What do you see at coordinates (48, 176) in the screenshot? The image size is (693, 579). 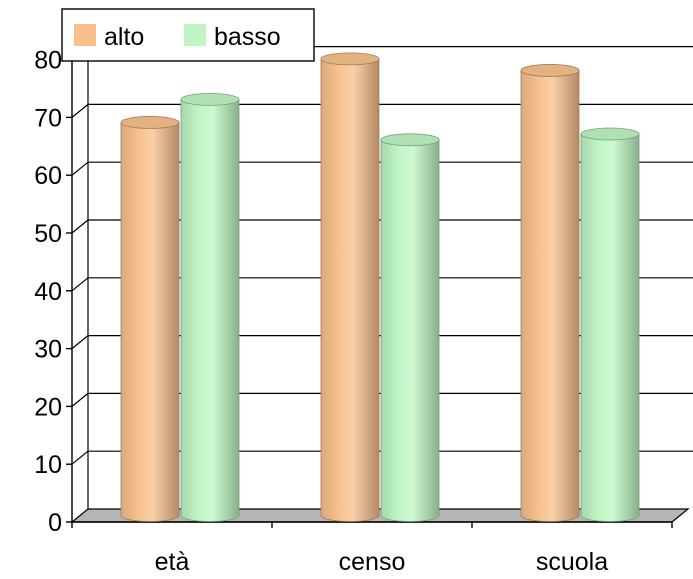 I see `y-tick-label: 60` at bounding box center [48, 176].